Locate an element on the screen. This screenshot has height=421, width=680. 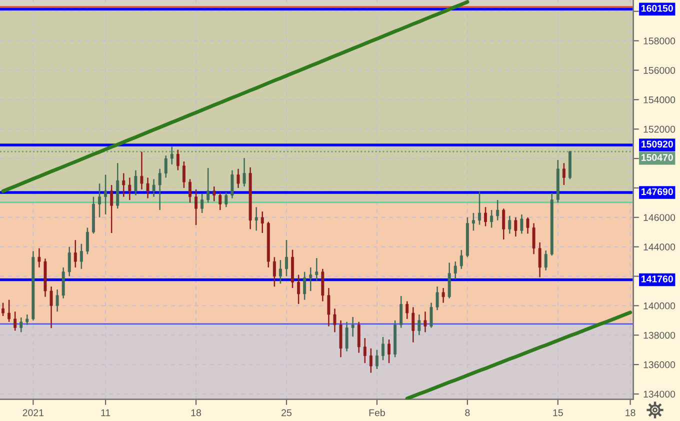
y-tick-label: 158000 is located at coordinates (660, 41).